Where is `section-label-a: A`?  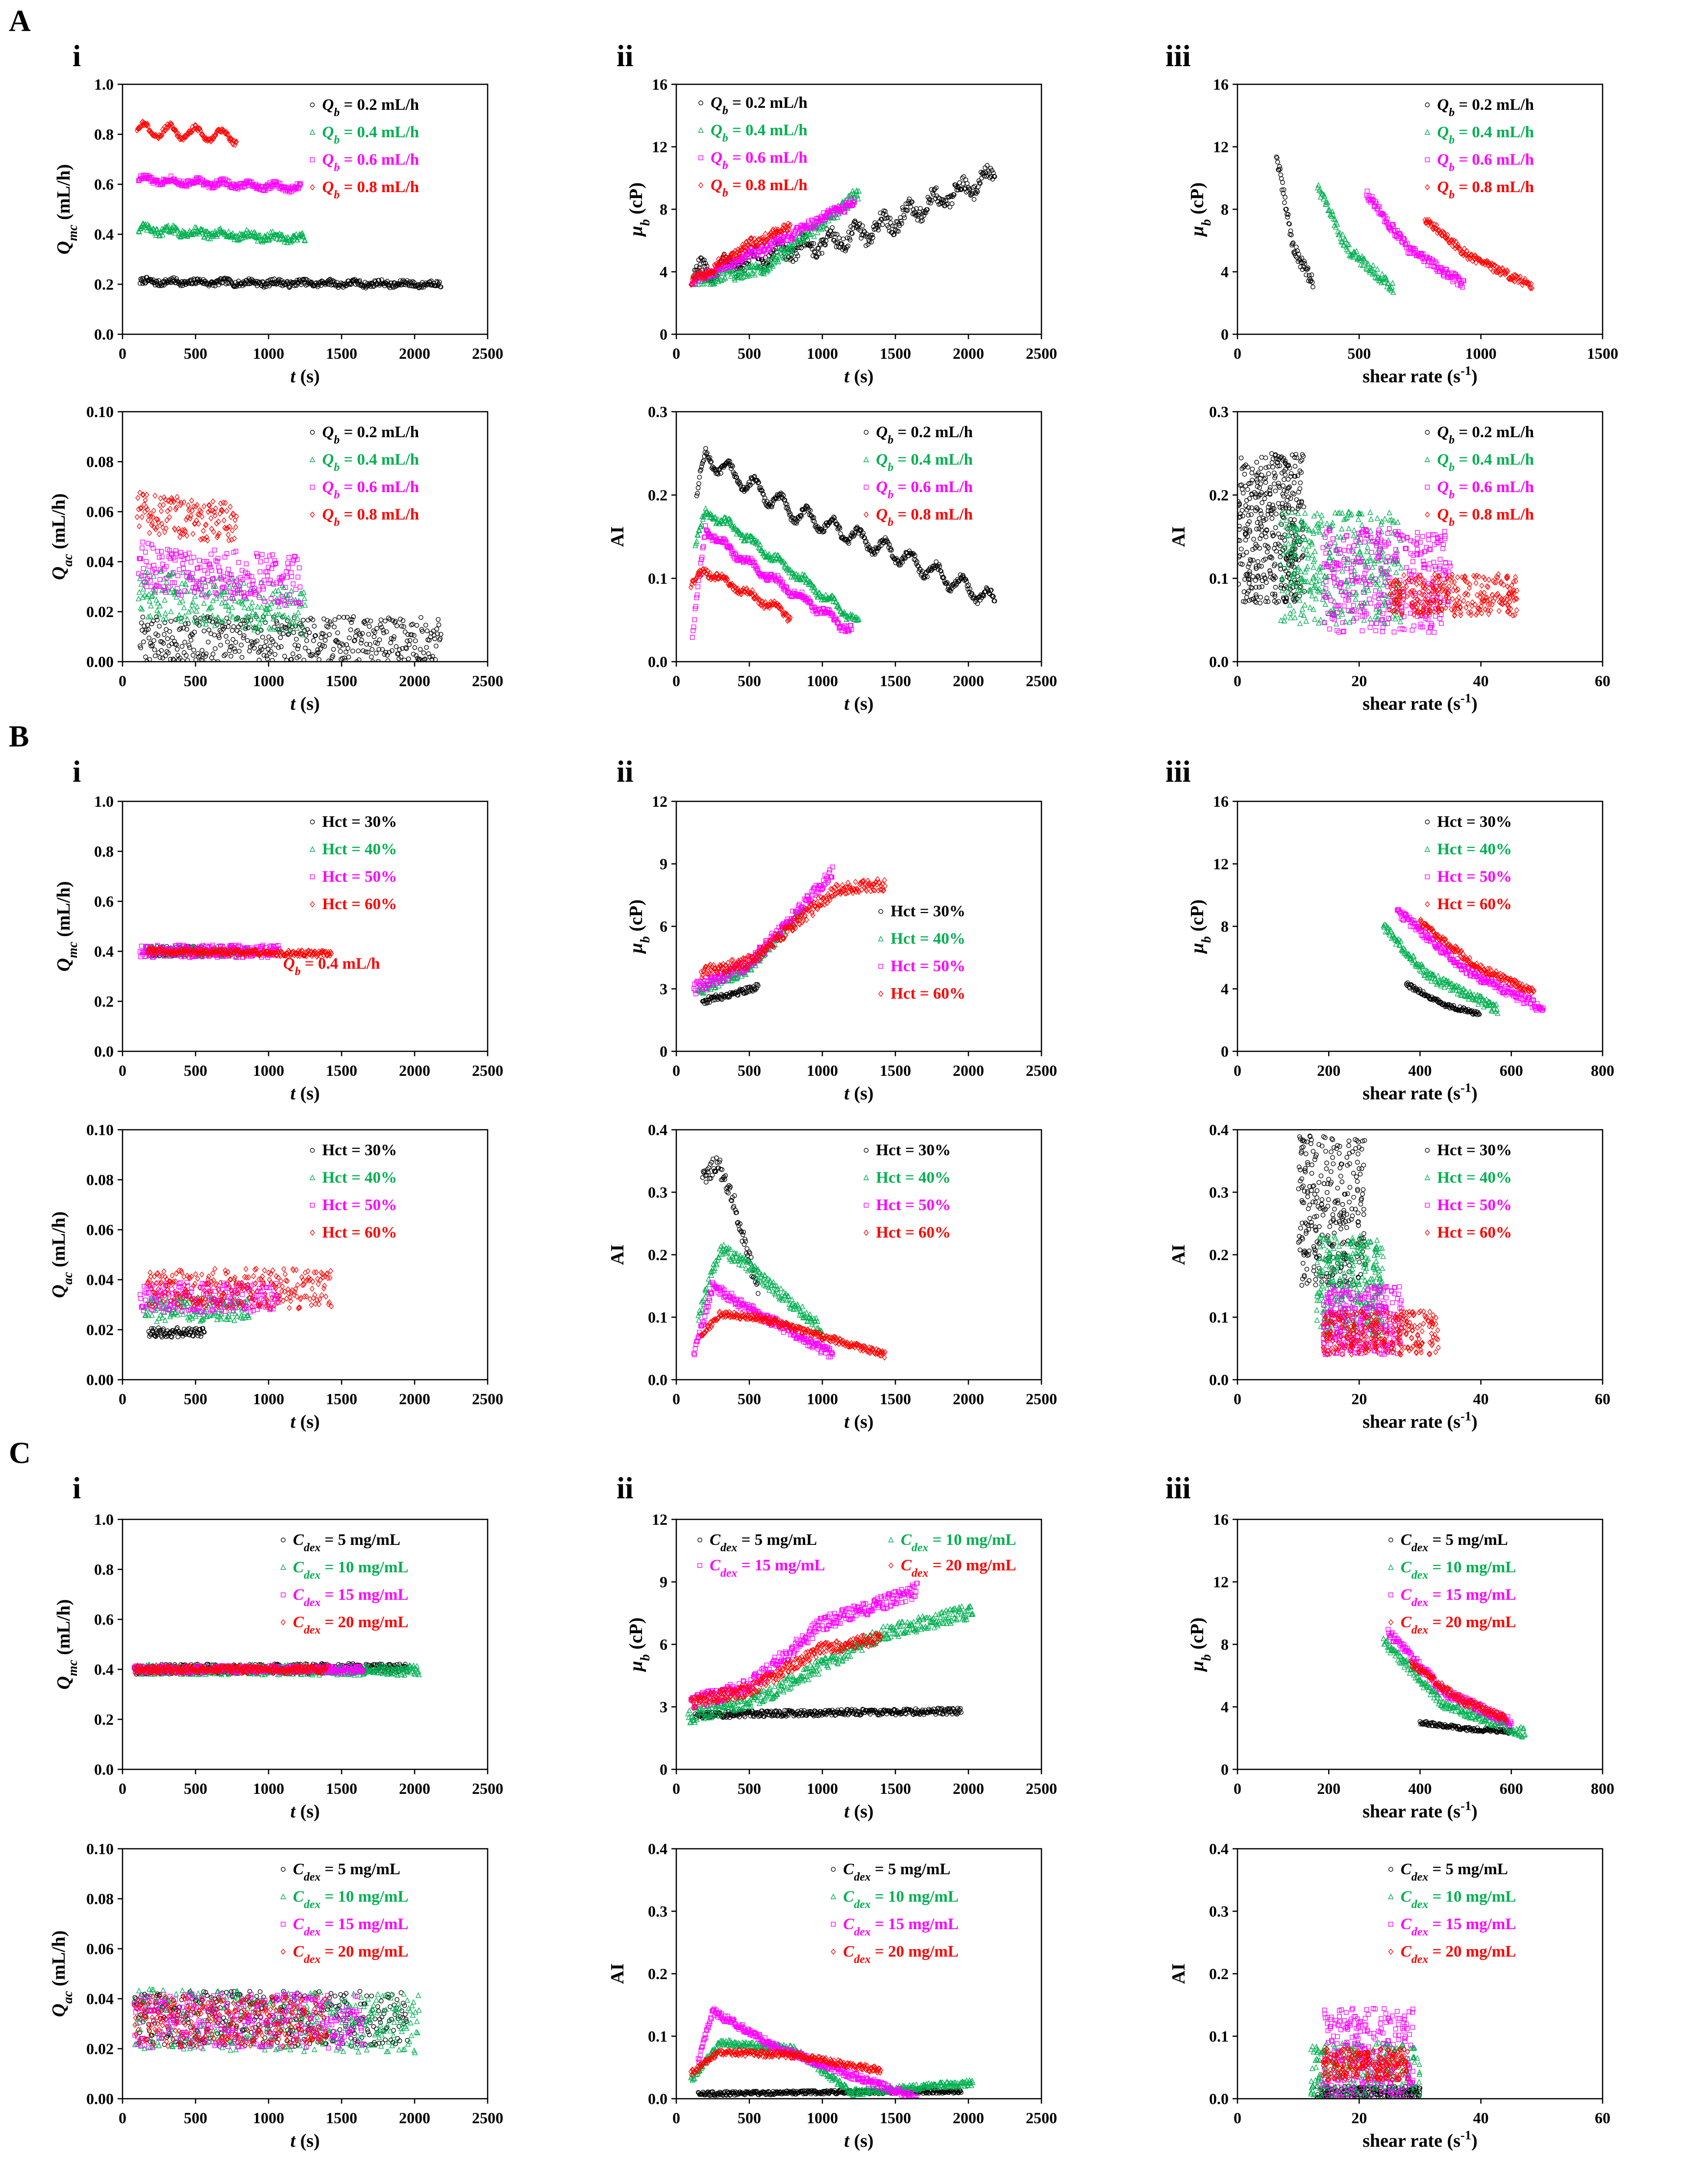 section-label-a: A is located at coordinates (20, 21).